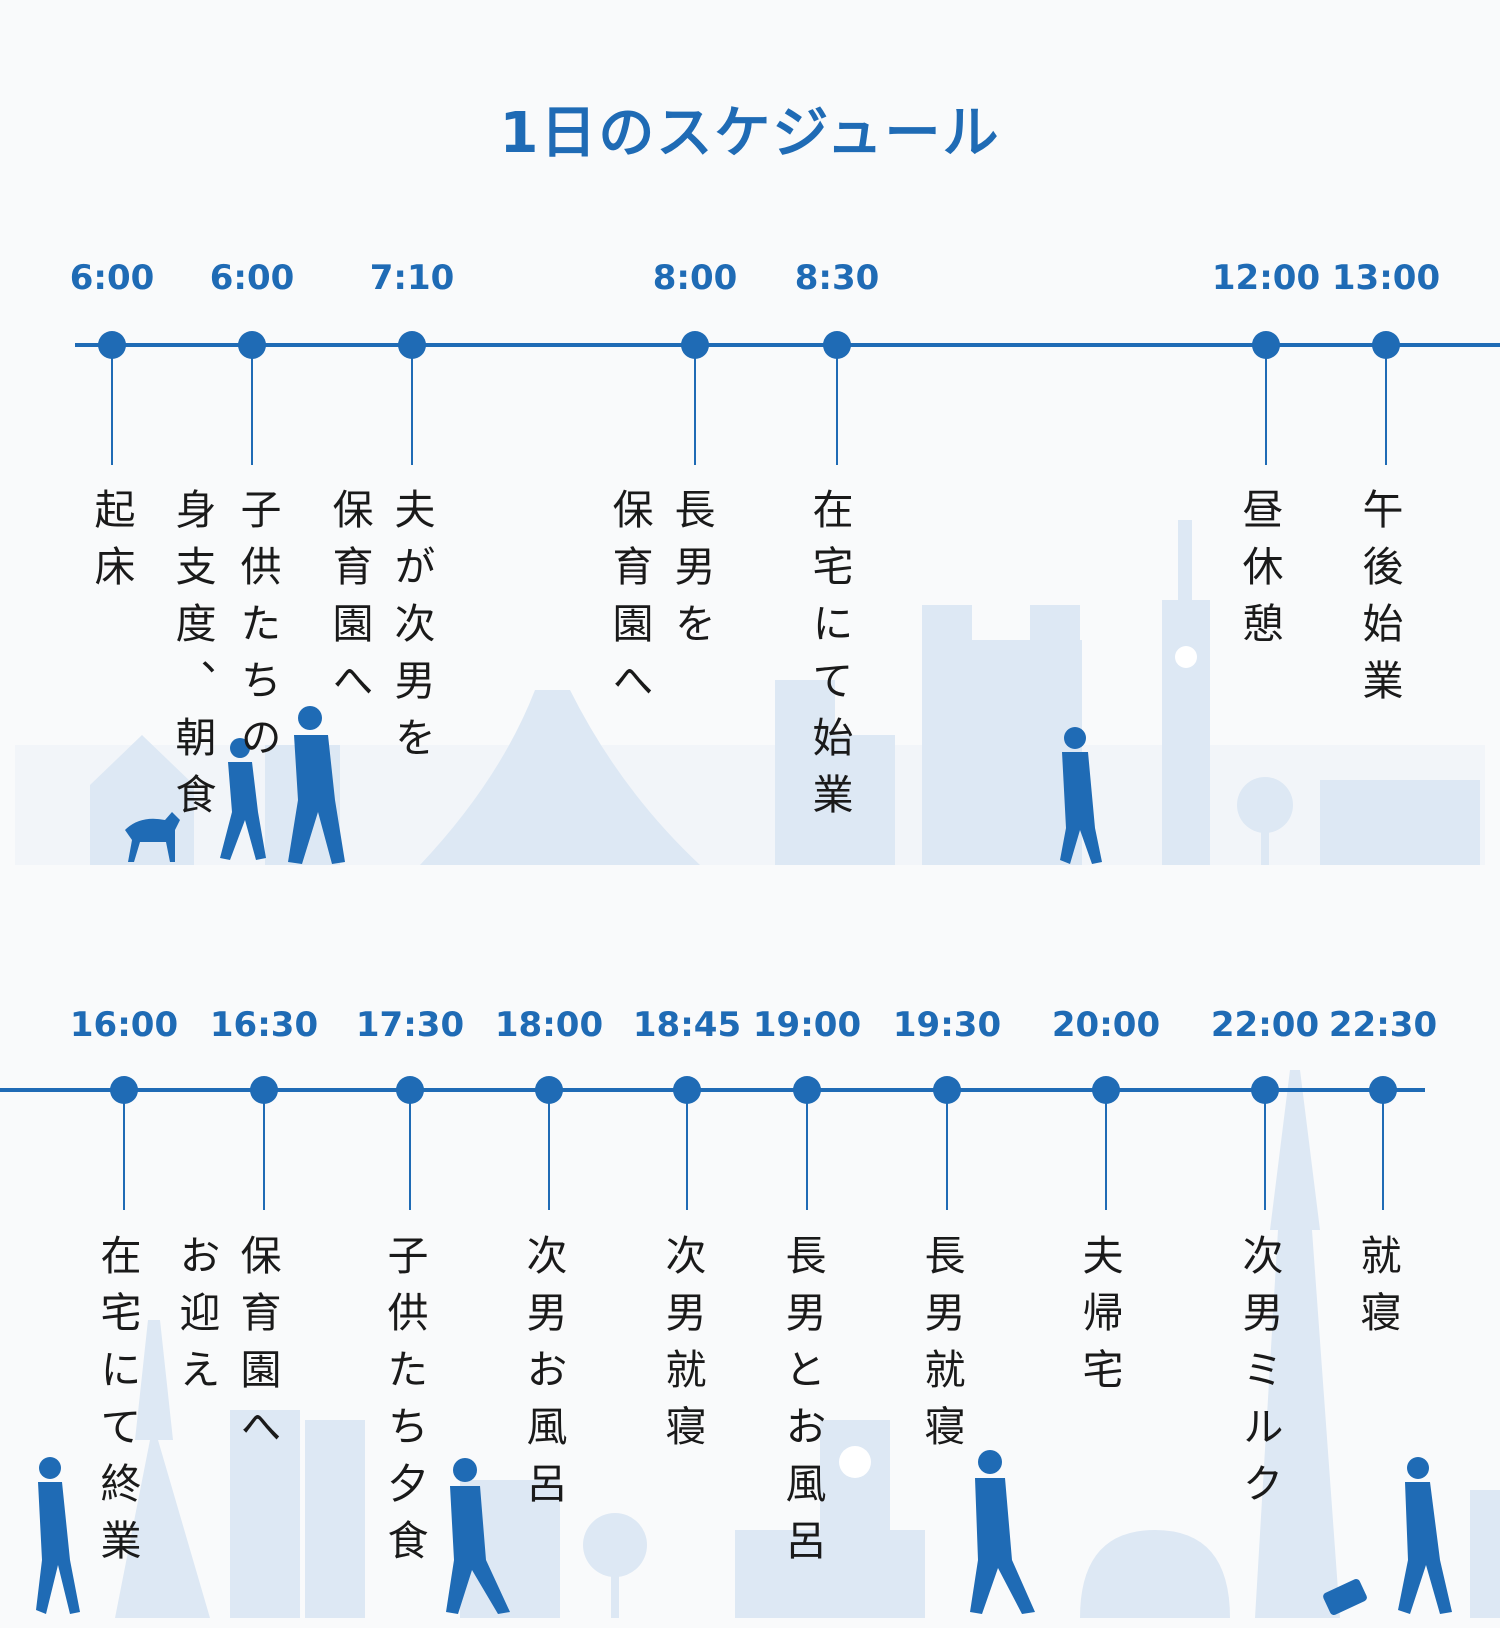 This screenshot has height=1628, width=1500. Describe the element at coordinates (682, 1348) in the screenshot. I see `event-label: 次男就寝` at that location.